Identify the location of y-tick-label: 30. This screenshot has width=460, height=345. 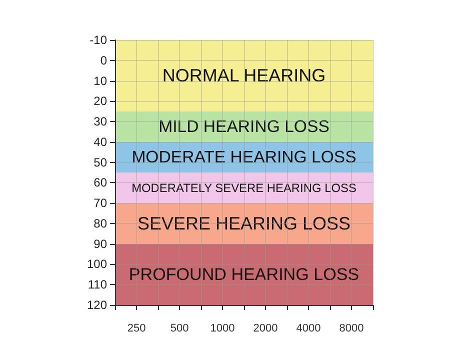
(101, 121).